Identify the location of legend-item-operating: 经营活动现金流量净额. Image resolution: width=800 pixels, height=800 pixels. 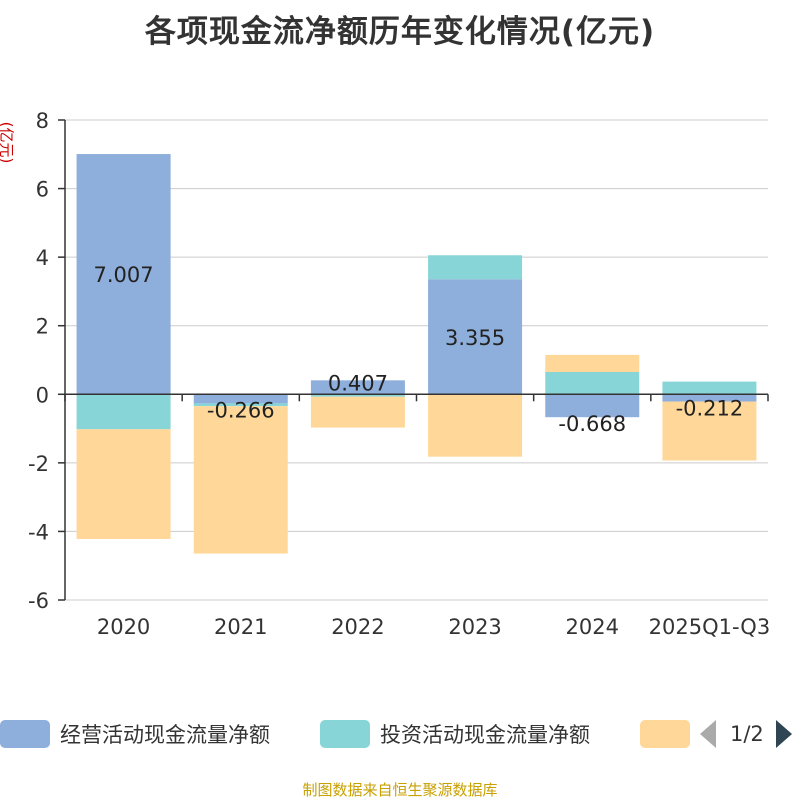
(135, 734).